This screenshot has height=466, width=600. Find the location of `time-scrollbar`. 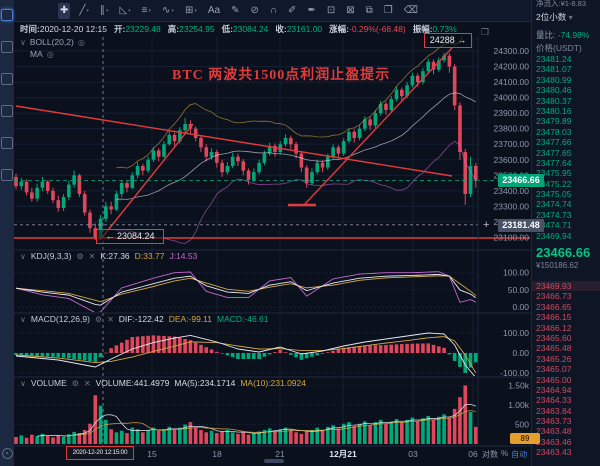

time-scrollbar is located at coordinates (274, 461).